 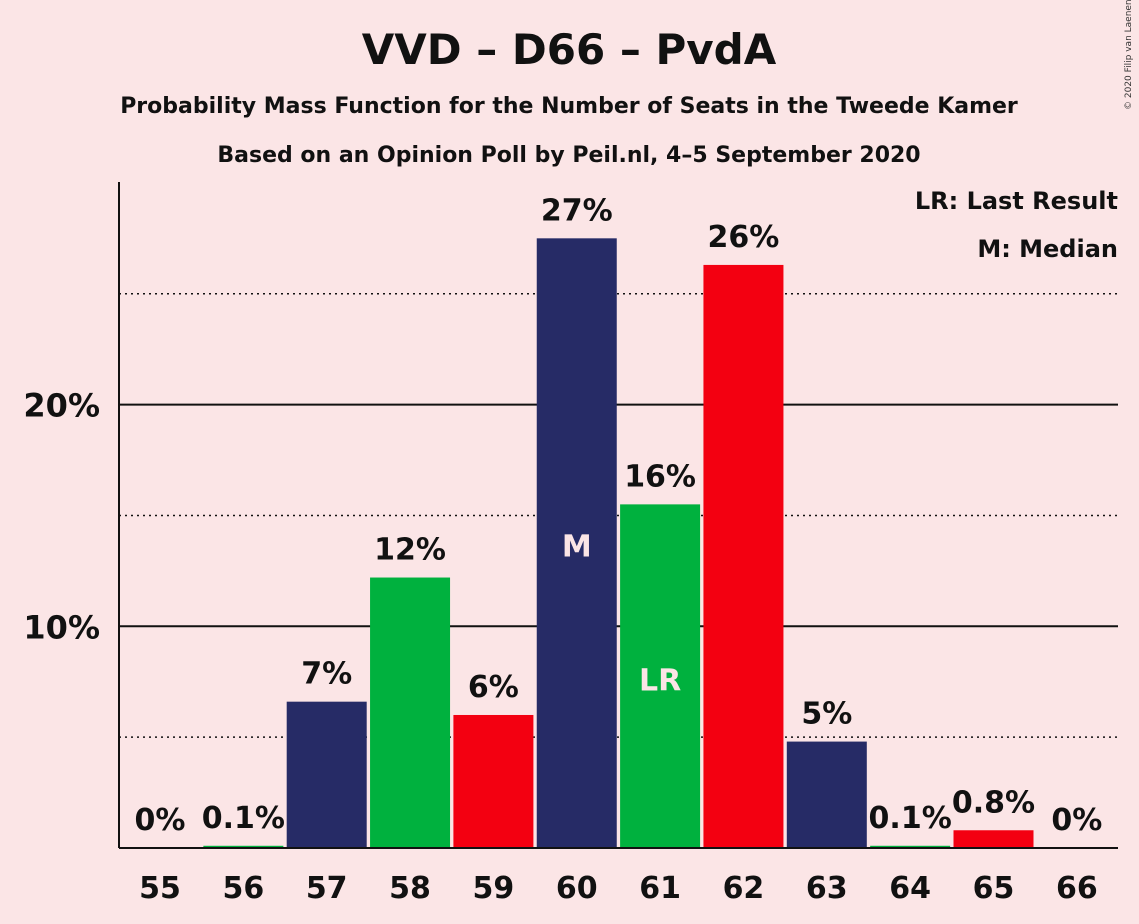 What do you see at coordinates (910, 888) in the screenshot?
I see `x-tick-label: 64` at bounding box center [910, 888].